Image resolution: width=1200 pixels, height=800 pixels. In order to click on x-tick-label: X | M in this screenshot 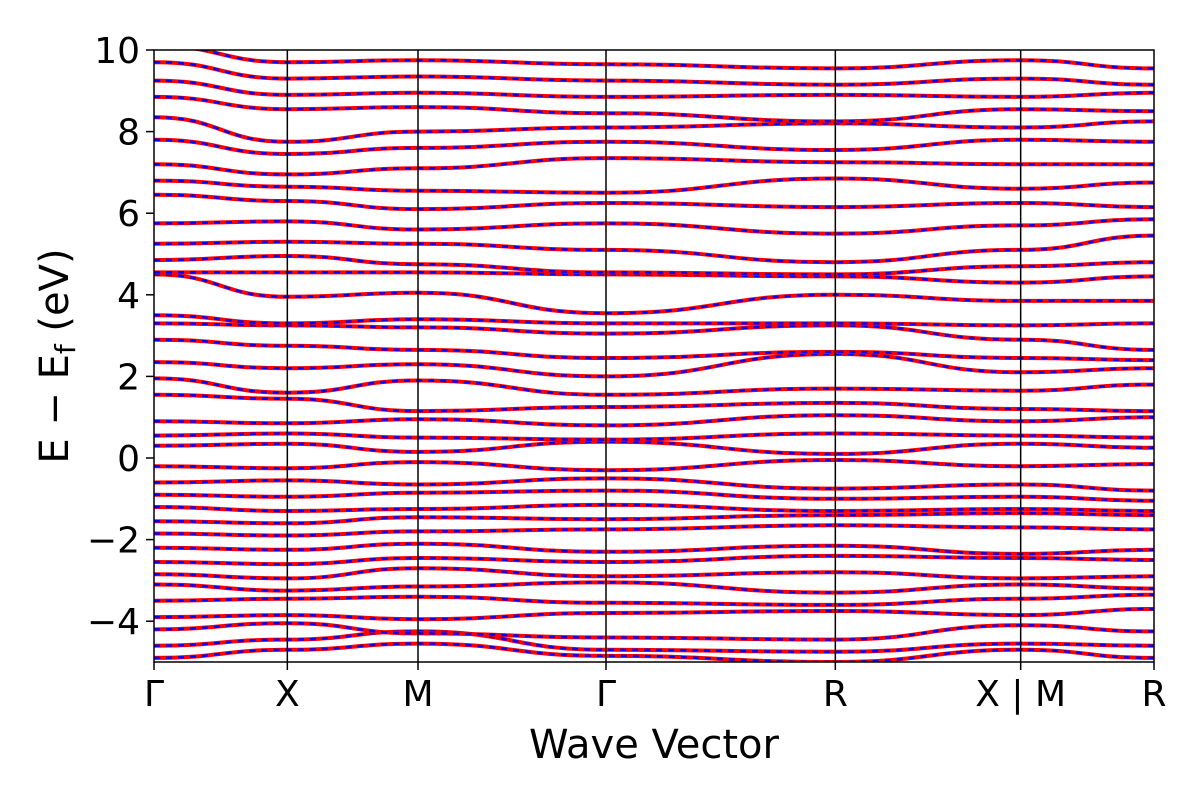, I will do `click(1020, 694)`.